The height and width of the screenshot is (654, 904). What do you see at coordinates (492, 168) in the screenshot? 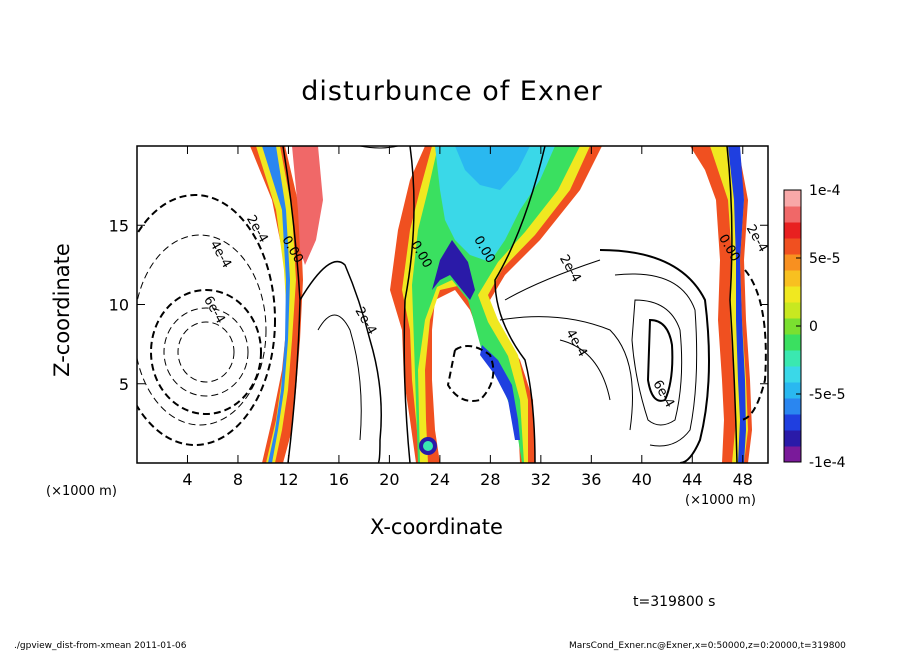
I see `plume-center-core` at bounding box center [492, 168].